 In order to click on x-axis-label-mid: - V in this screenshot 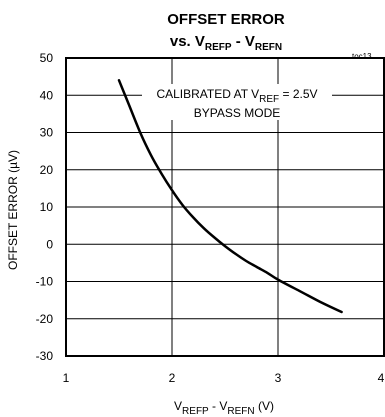, I will do `click(218, 406)`.